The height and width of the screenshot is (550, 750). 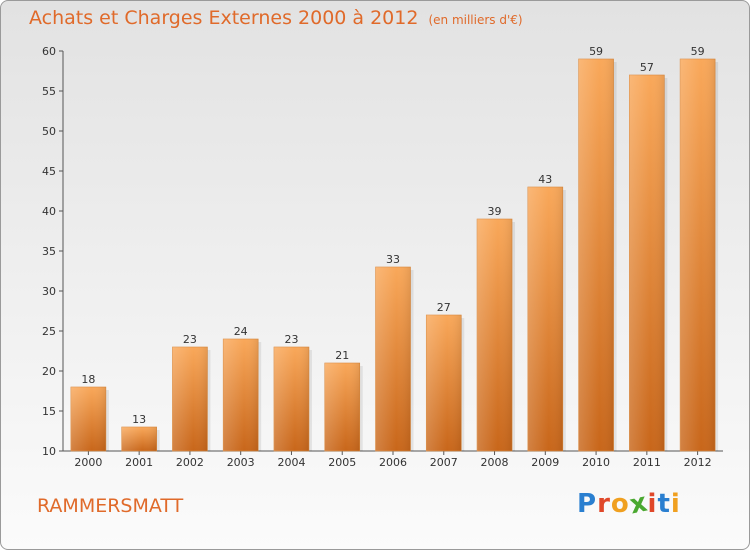 I want to click on y-tick-label: 25, so click(x=49, y=331).